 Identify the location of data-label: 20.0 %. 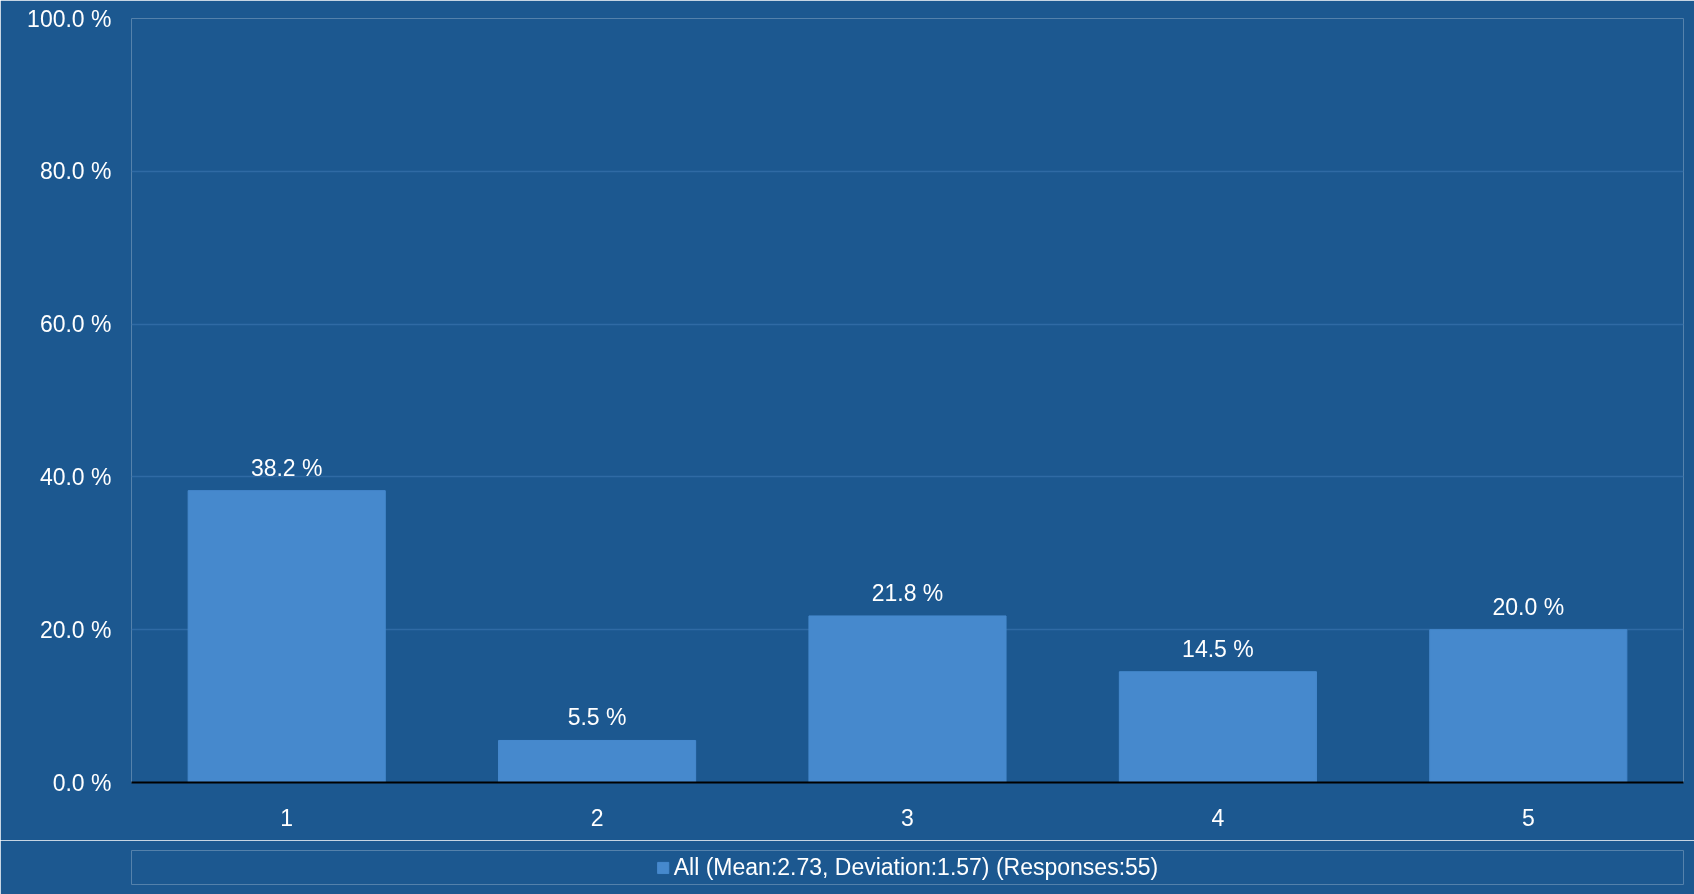
(1528, 606).